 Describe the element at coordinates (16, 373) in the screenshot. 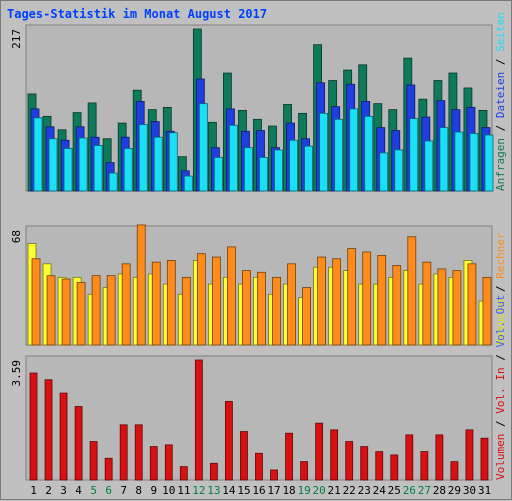

I see `ymax-label-volume: 3.59` at that location.